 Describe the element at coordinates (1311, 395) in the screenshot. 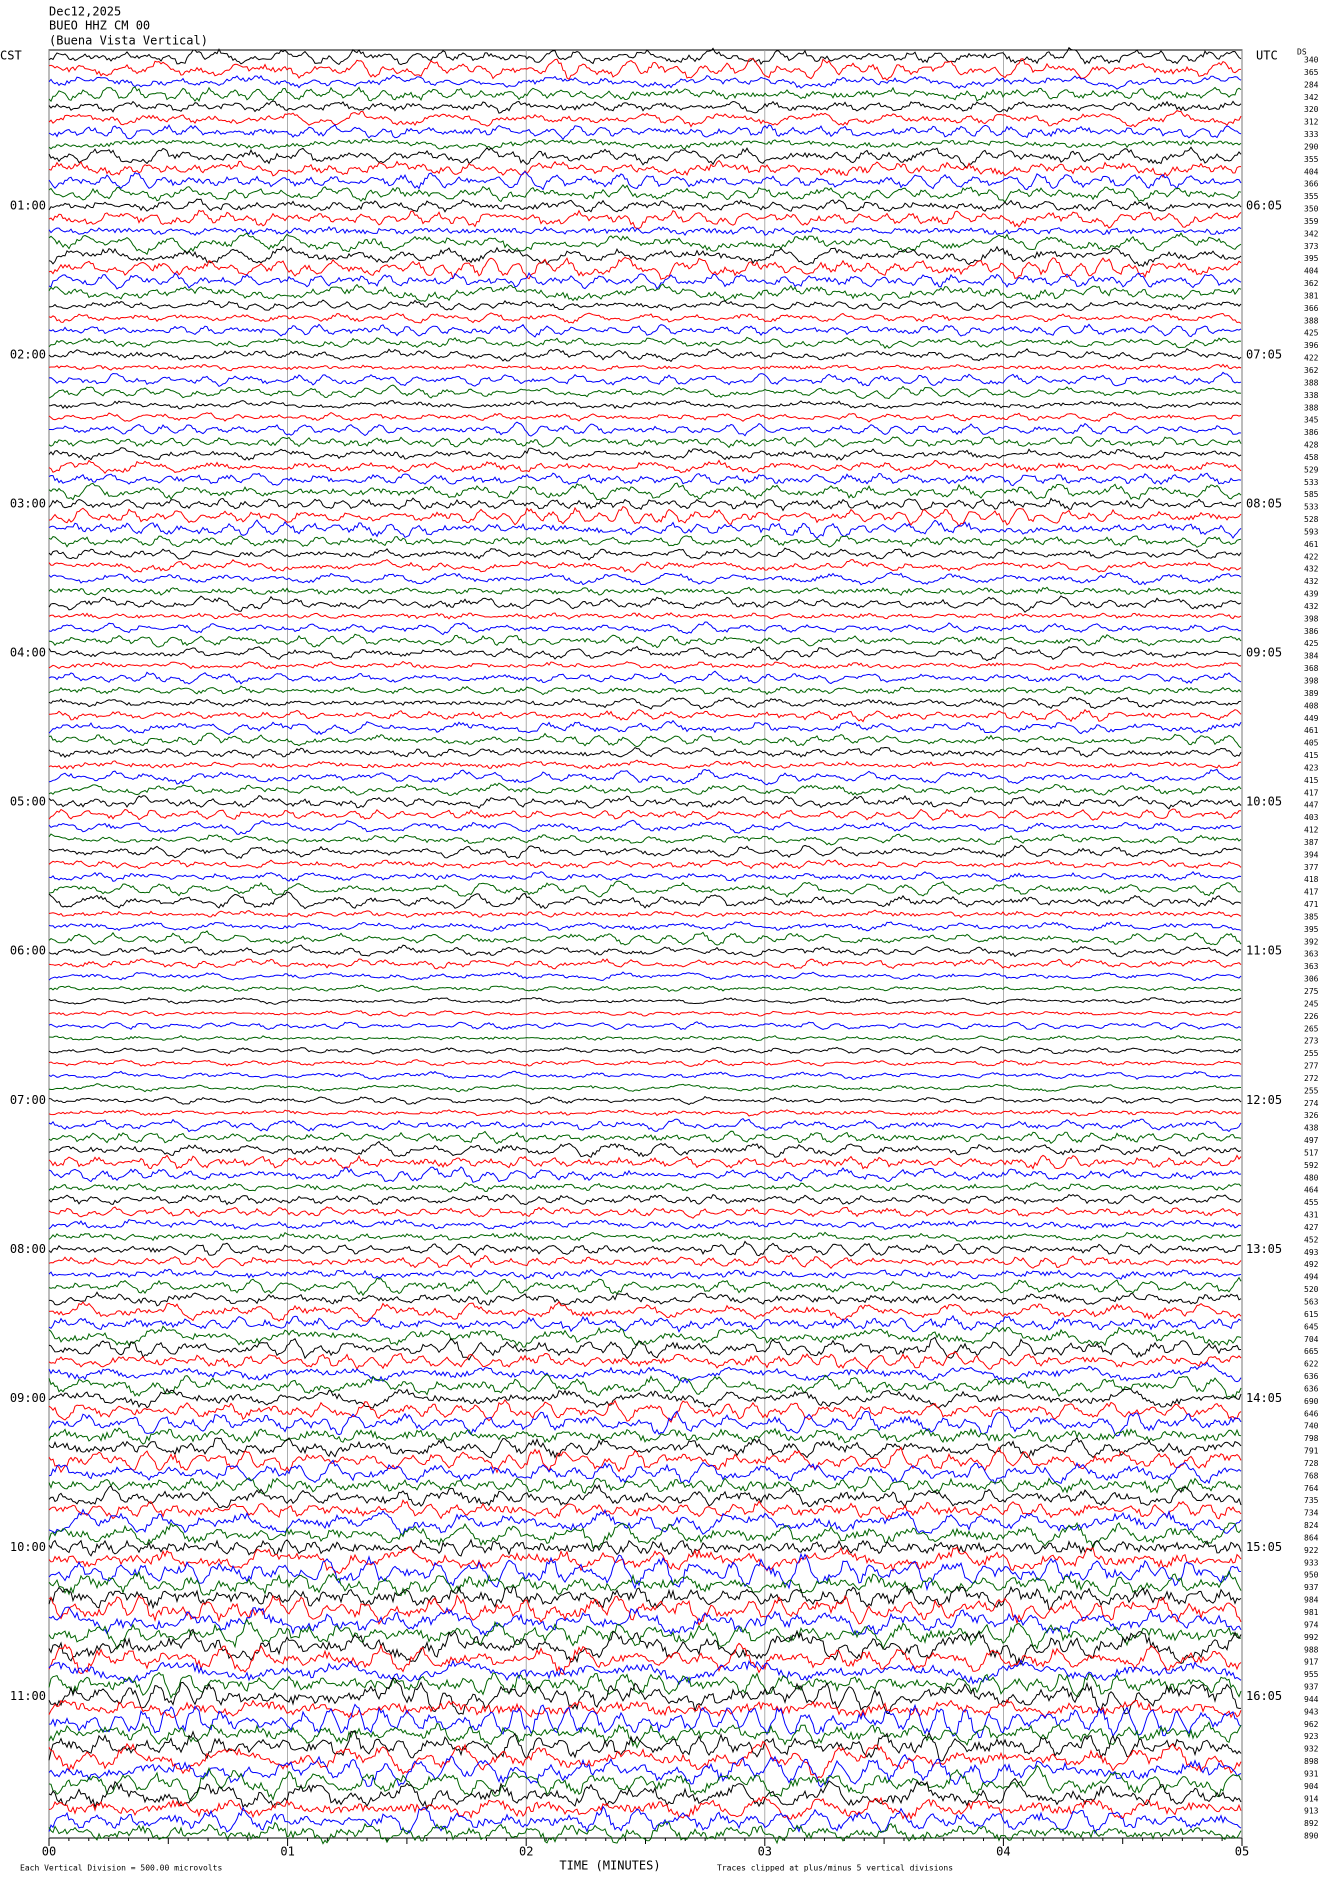

I see `ds-value: 338` at that location.